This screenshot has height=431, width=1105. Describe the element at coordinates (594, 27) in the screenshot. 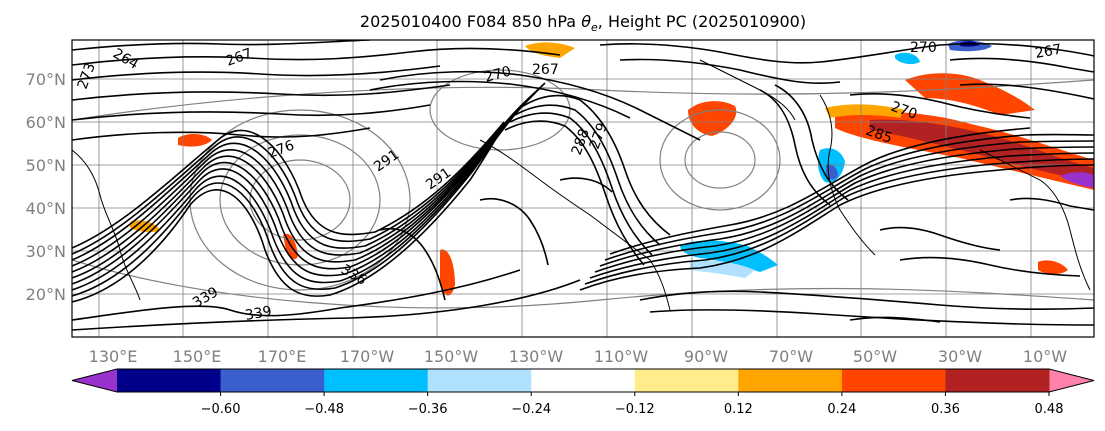

I see `title-subscript: e` at that location.